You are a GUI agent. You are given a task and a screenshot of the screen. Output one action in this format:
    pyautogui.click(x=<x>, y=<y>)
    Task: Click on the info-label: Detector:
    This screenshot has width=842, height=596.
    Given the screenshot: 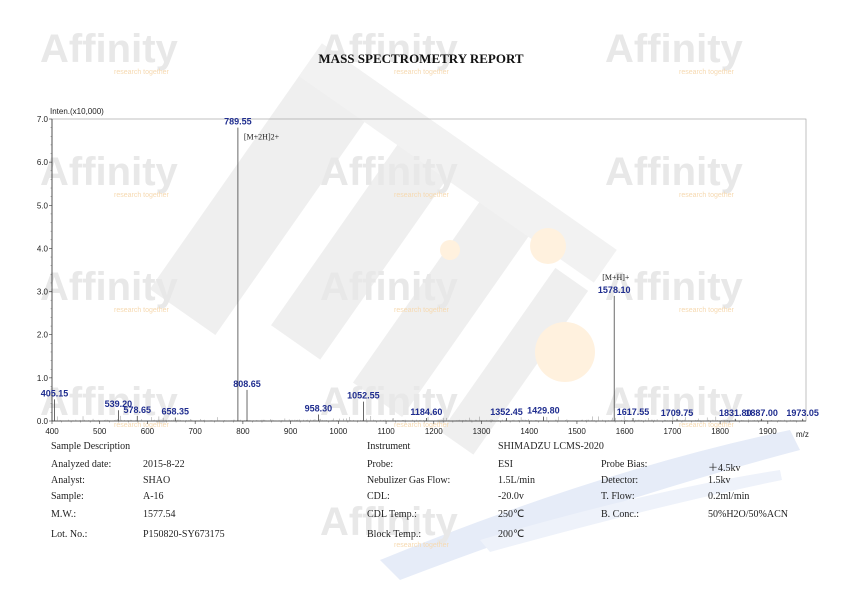 What is the action you would take?
    pyautogui.click(x=620, y=480)
    